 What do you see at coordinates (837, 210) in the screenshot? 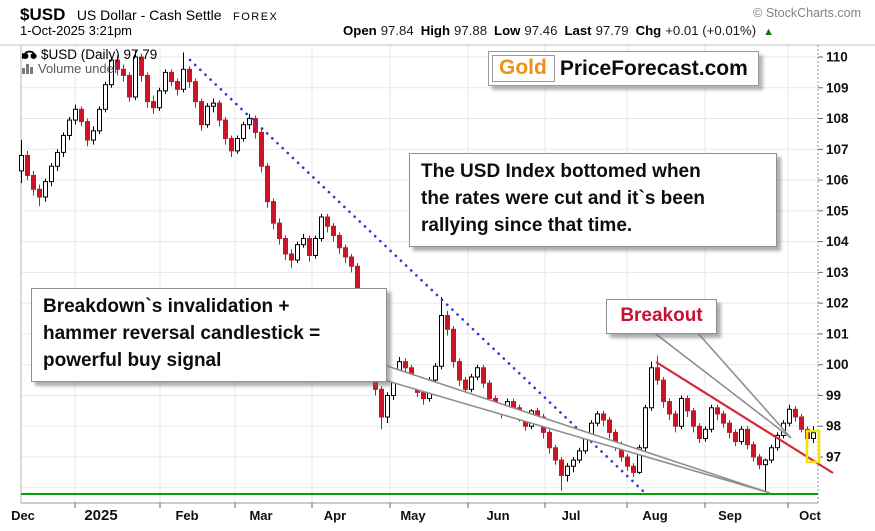
I see `svg-text: 105` at bounding box center [837, 210].